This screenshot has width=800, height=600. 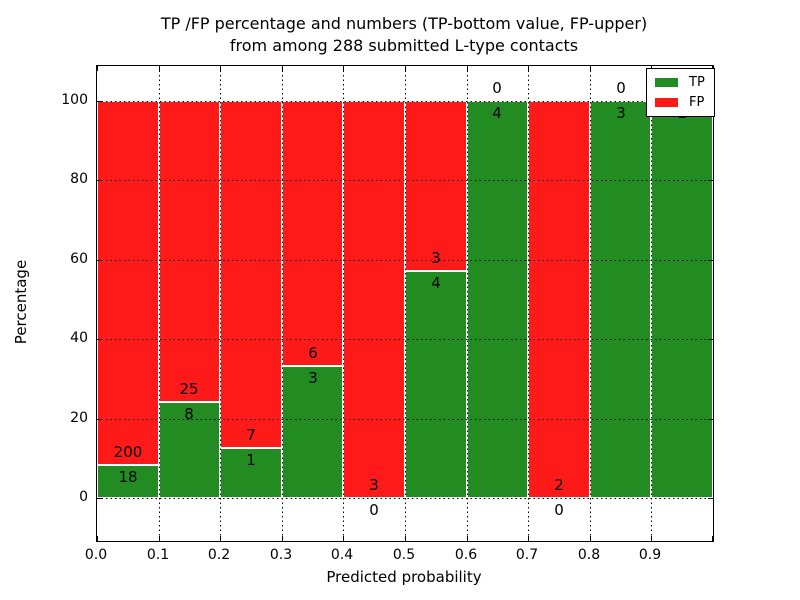 I want to click on fp-count-label: 7, so click(x=251, y=435).